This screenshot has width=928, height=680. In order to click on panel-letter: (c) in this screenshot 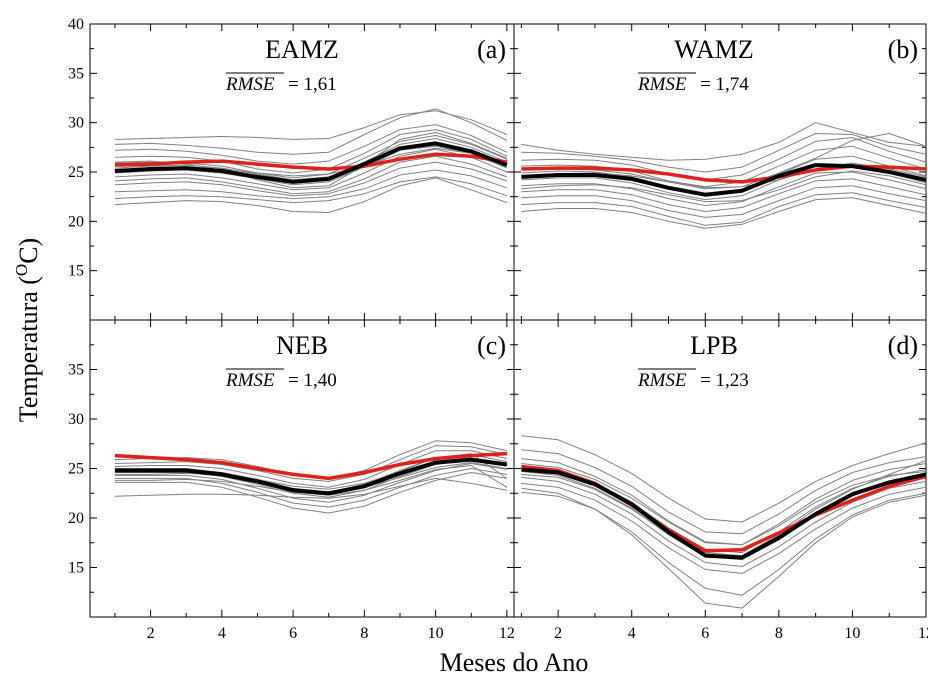, I will do `click(491, 345)`.